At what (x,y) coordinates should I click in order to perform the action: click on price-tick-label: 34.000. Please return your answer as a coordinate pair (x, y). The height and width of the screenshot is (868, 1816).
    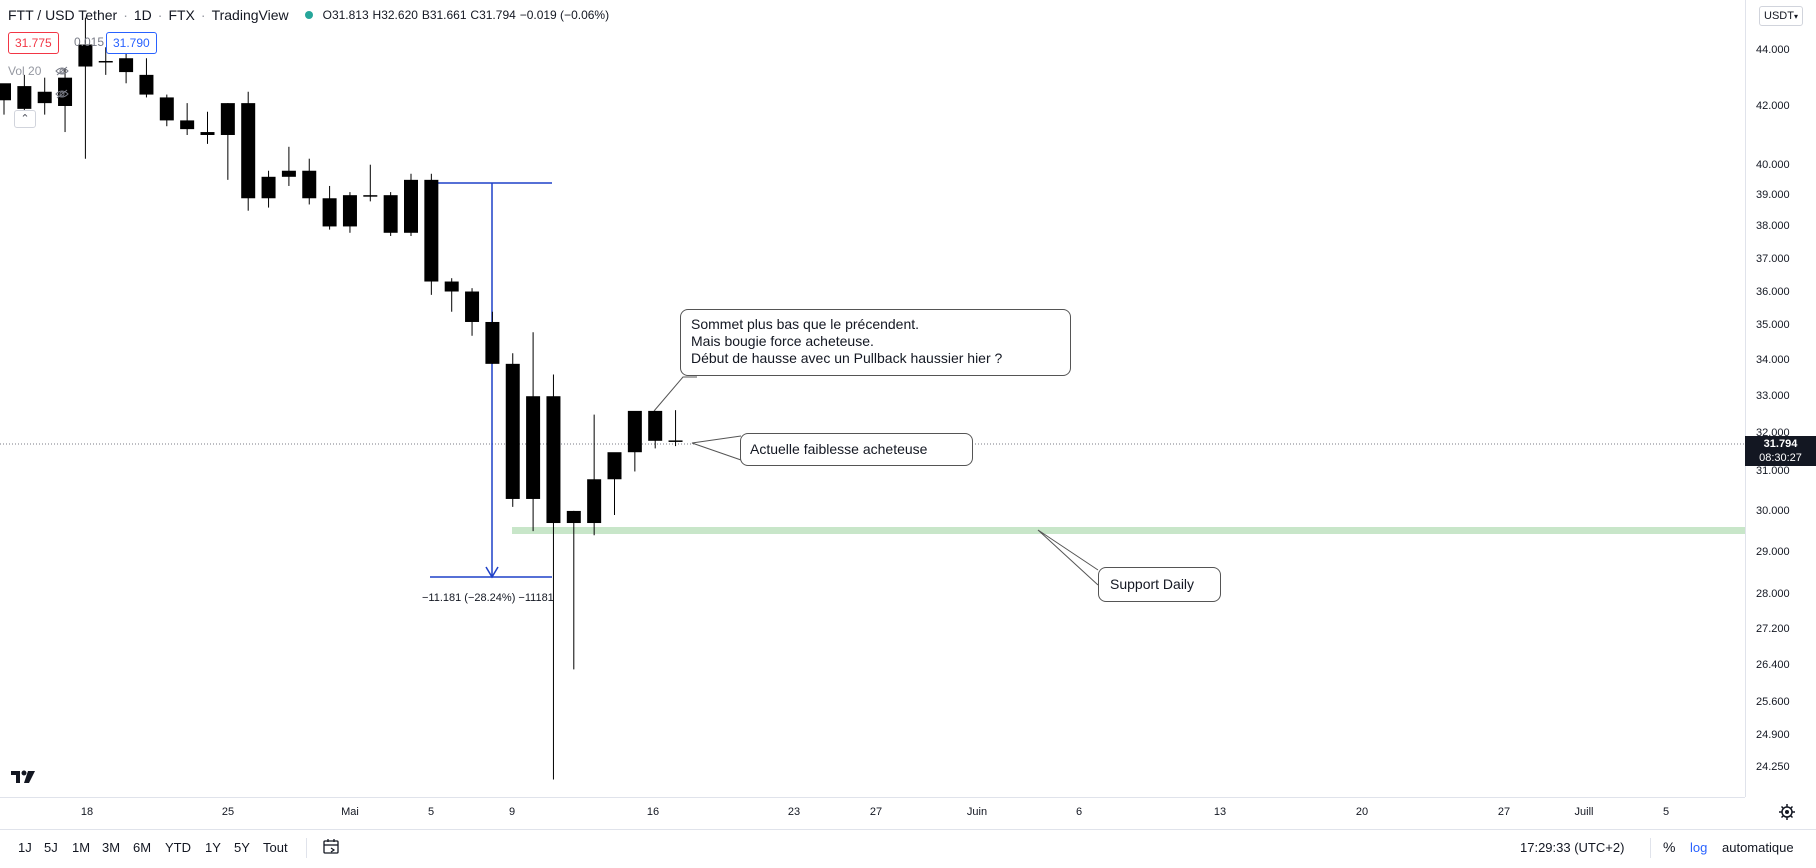
    Looking at the image, I should click on (1773, 360).